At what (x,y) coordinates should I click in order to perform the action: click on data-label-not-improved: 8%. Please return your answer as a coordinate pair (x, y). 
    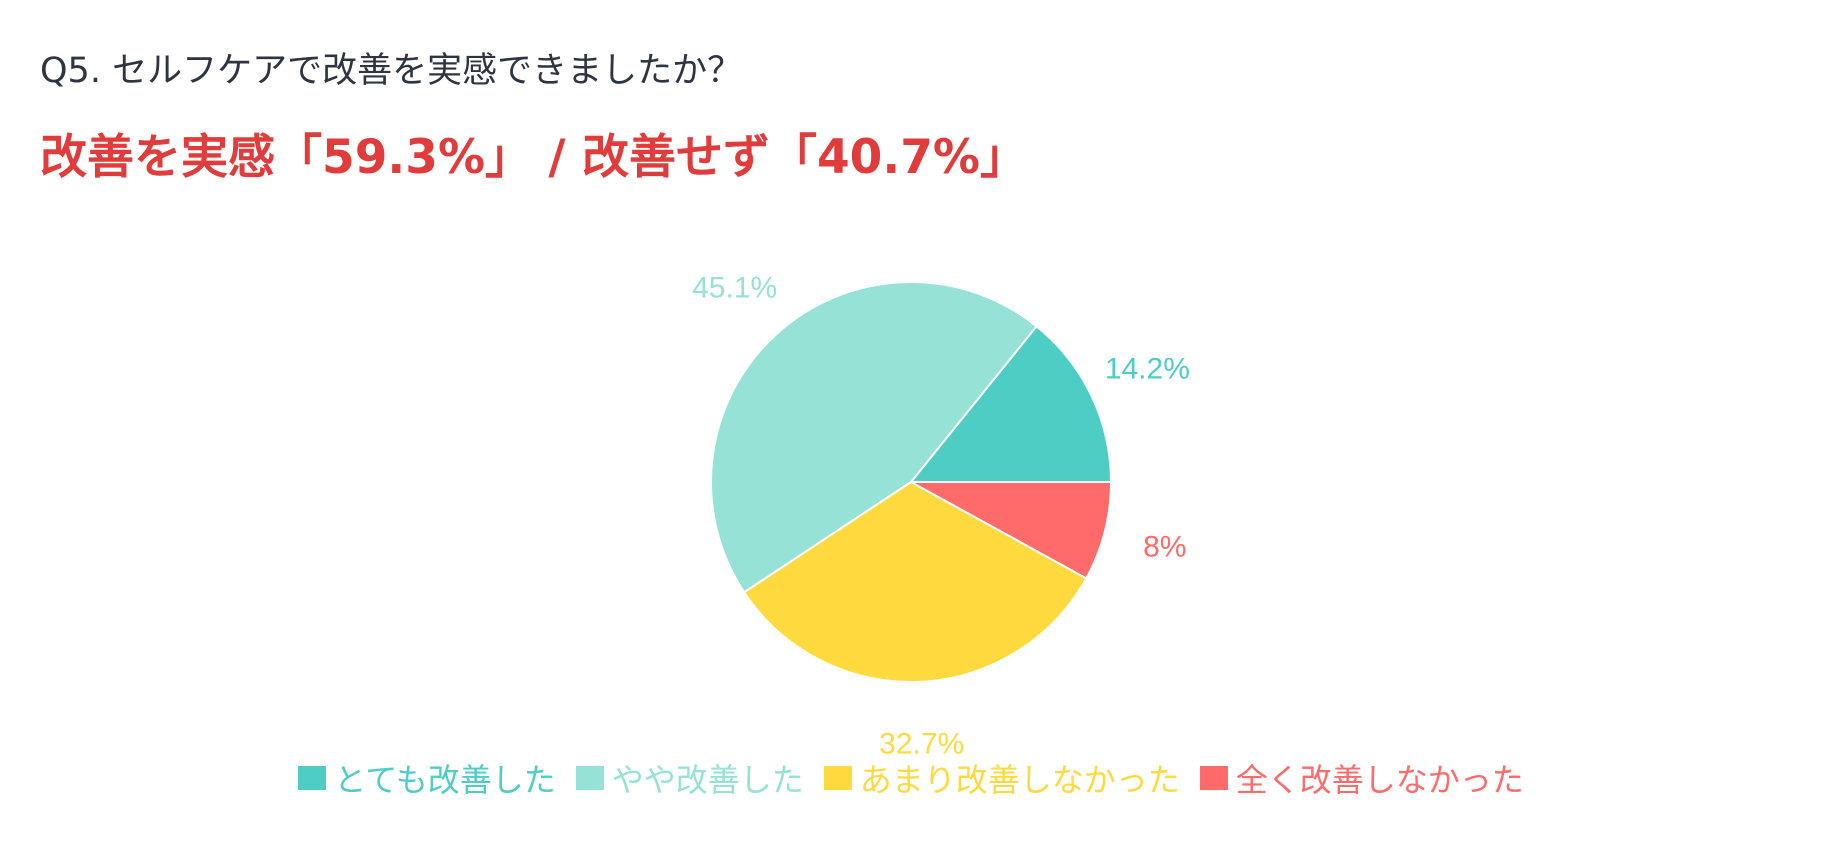
    Looking at the image, I should click on (1164, 547).